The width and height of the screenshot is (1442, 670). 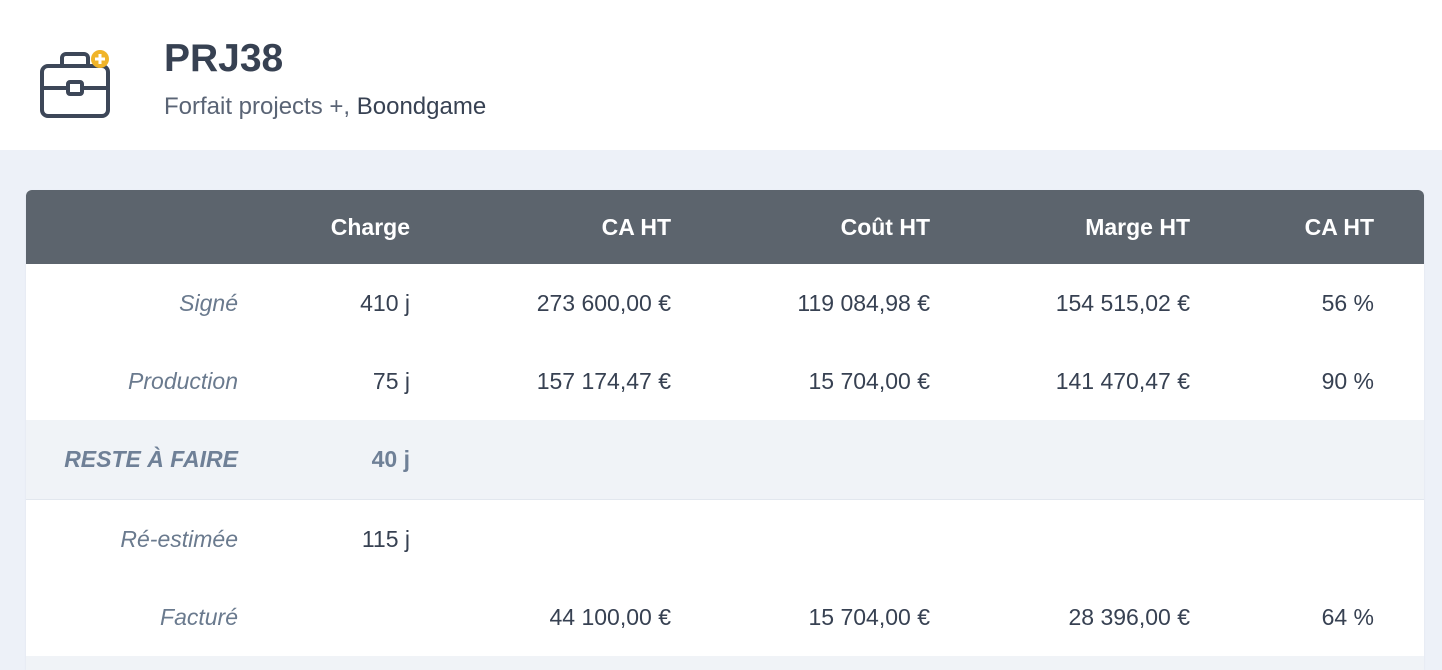 I want to click on briefcase-plus-icon, so click(x=75, y=84).